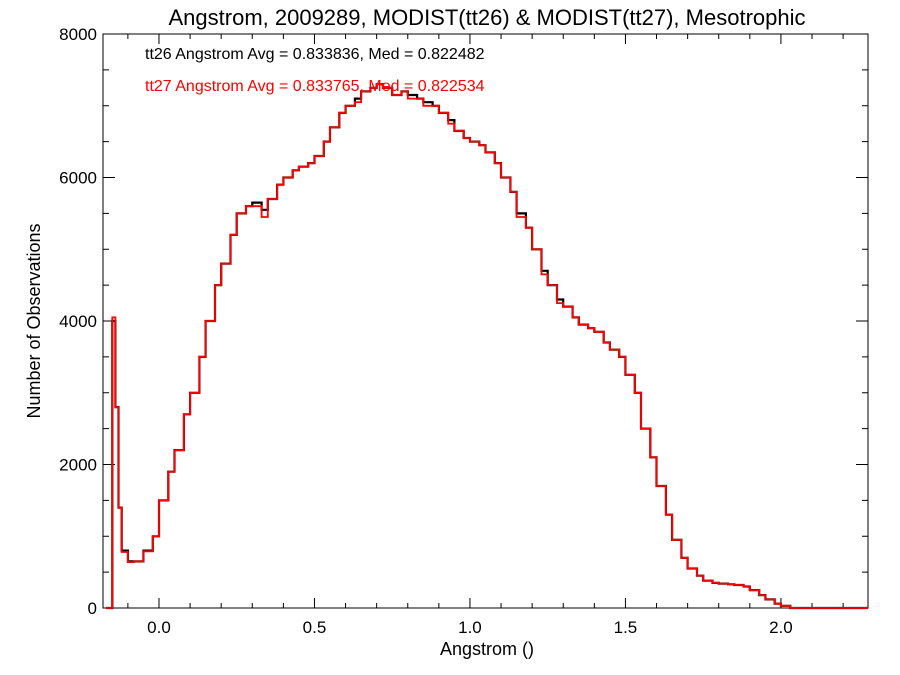 This screenshot has width=900, height=675. What do you see at coordinates (315, 627) in the screenshot?
I see `x-tick-label: 0.5` at bounding box center [315, 627].